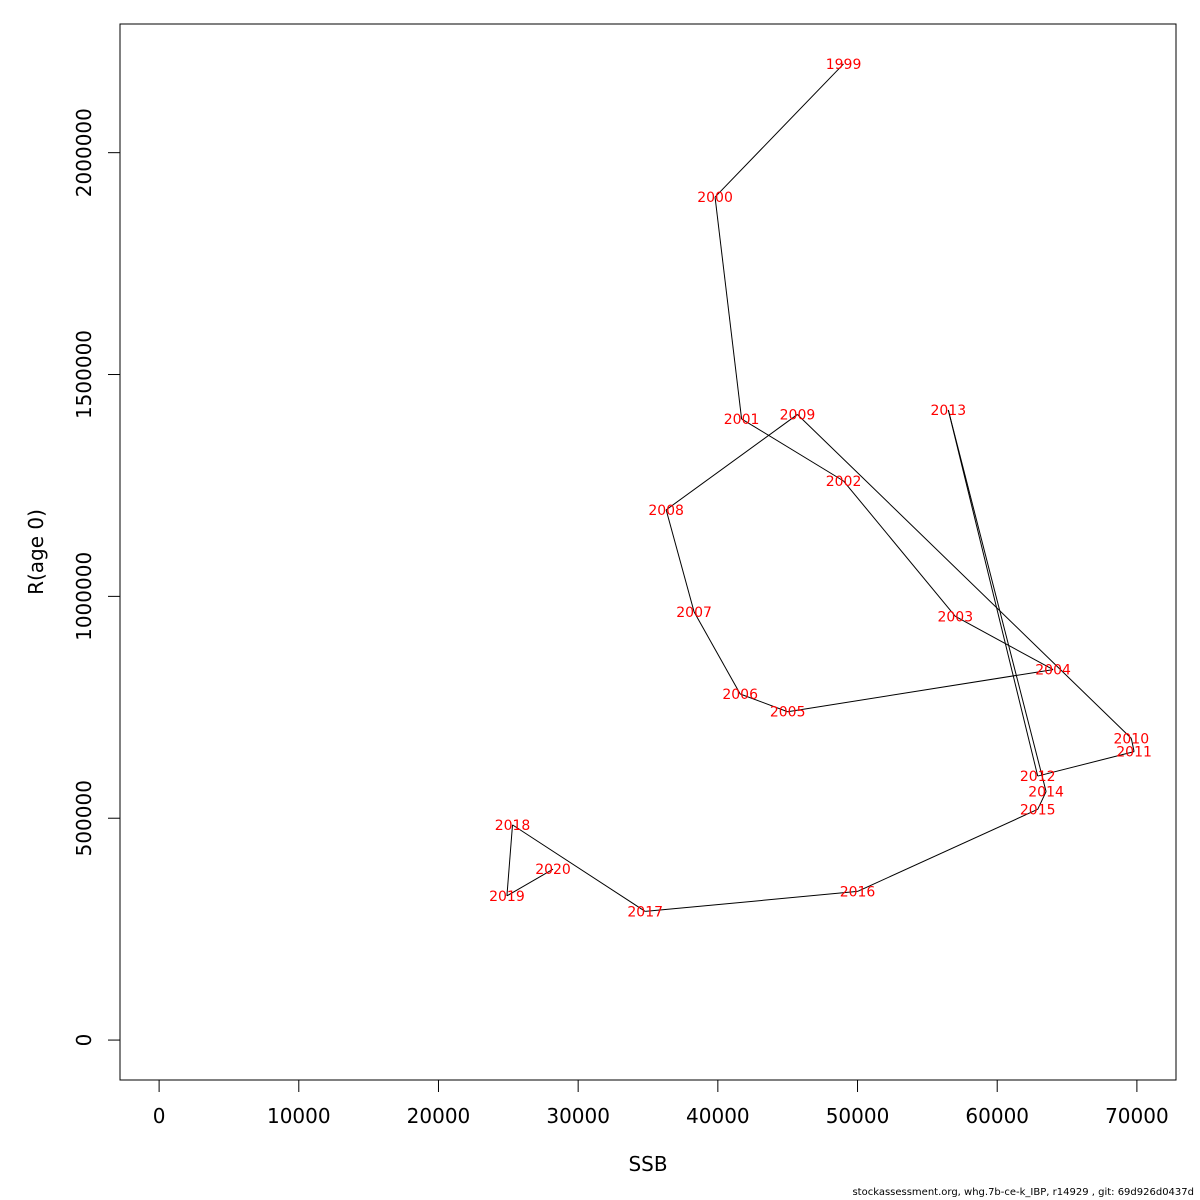  Describe the element at coordinates (299, 1116) in the screenshot. I see `x-tick-label: 10000` at that location.